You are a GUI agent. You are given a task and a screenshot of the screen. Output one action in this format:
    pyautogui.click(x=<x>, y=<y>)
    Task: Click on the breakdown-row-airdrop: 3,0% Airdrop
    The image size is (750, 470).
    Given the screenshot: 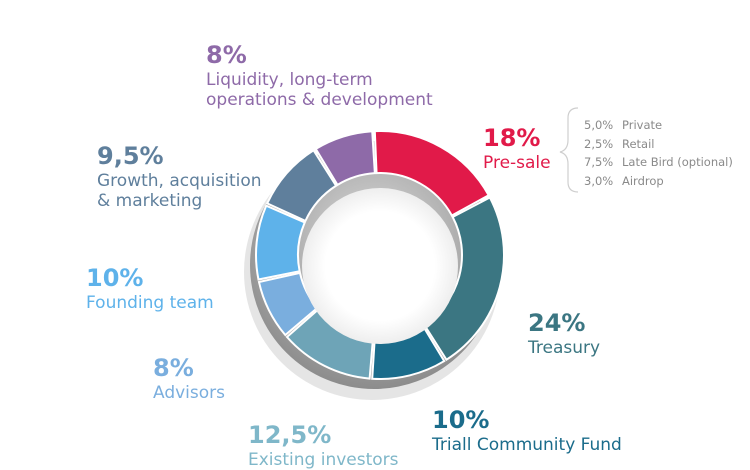 What is the action you would take?
    pyautogui.click(x=658, y=181)
    